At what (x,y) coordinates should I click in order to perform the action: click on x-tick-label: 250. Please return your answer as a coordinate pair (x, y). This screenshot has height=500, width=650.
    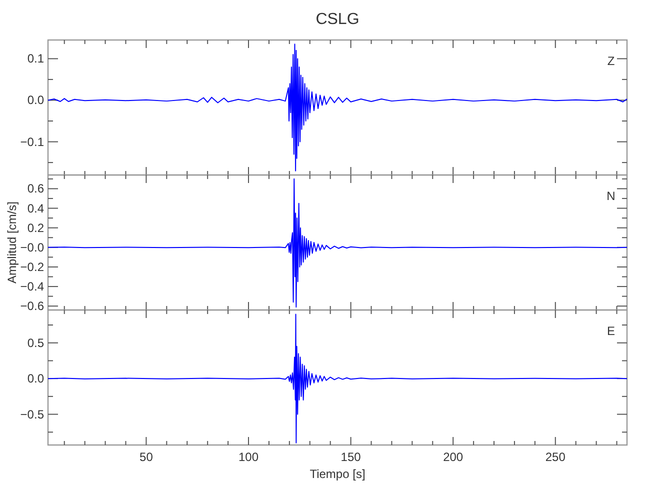
    Looking at the image, I should click on (555, 457).